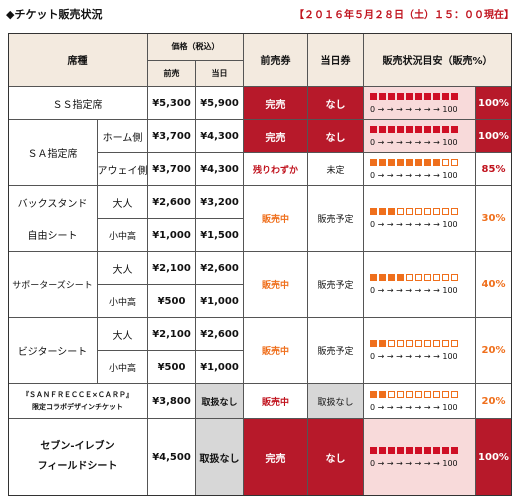  Describe the element at coordinates (420, 457) in the screenshot. I see `seven-gauge: 0 → → → → → → → 100` at that location.